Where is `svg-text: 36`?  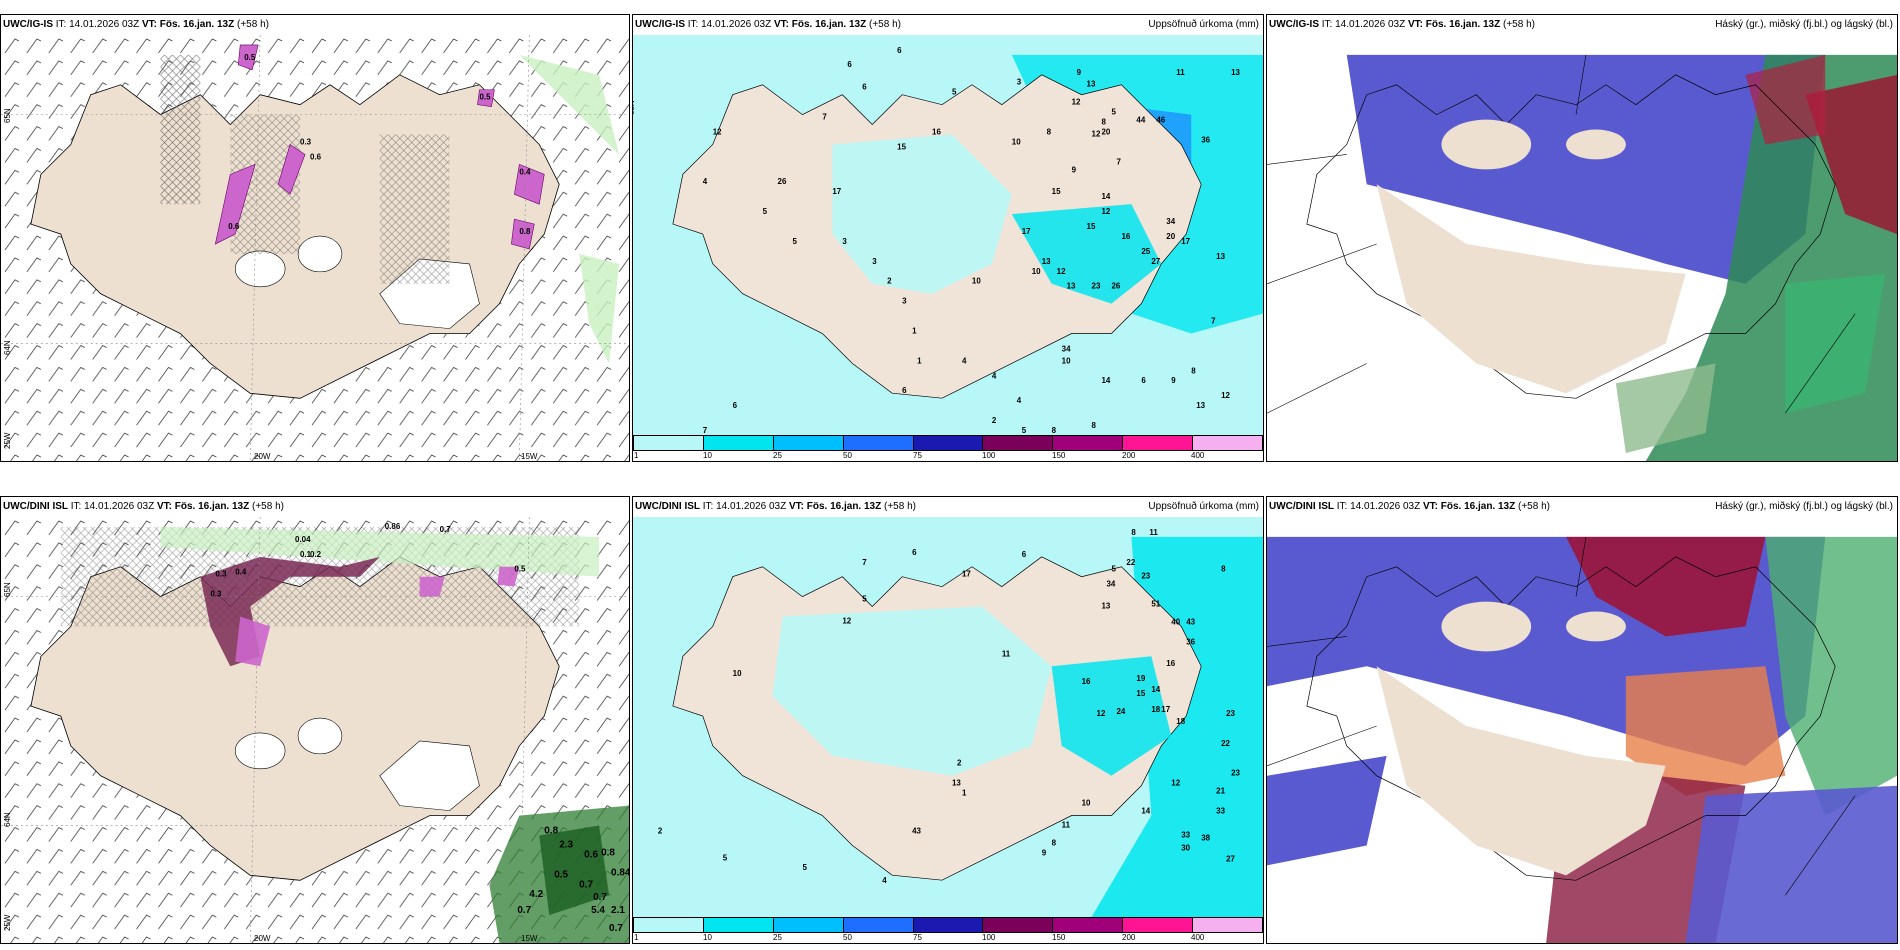
svg-text: 36 is located at coordinates (1190, 641).